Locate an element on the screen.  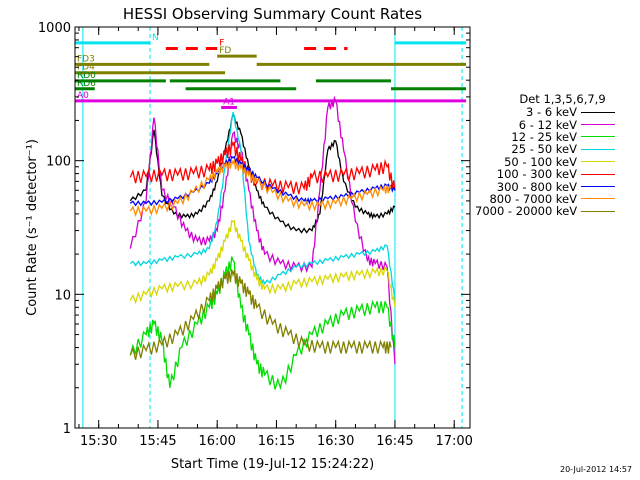
x-tick-label: 17:00 is located at coordinates (453, 441).